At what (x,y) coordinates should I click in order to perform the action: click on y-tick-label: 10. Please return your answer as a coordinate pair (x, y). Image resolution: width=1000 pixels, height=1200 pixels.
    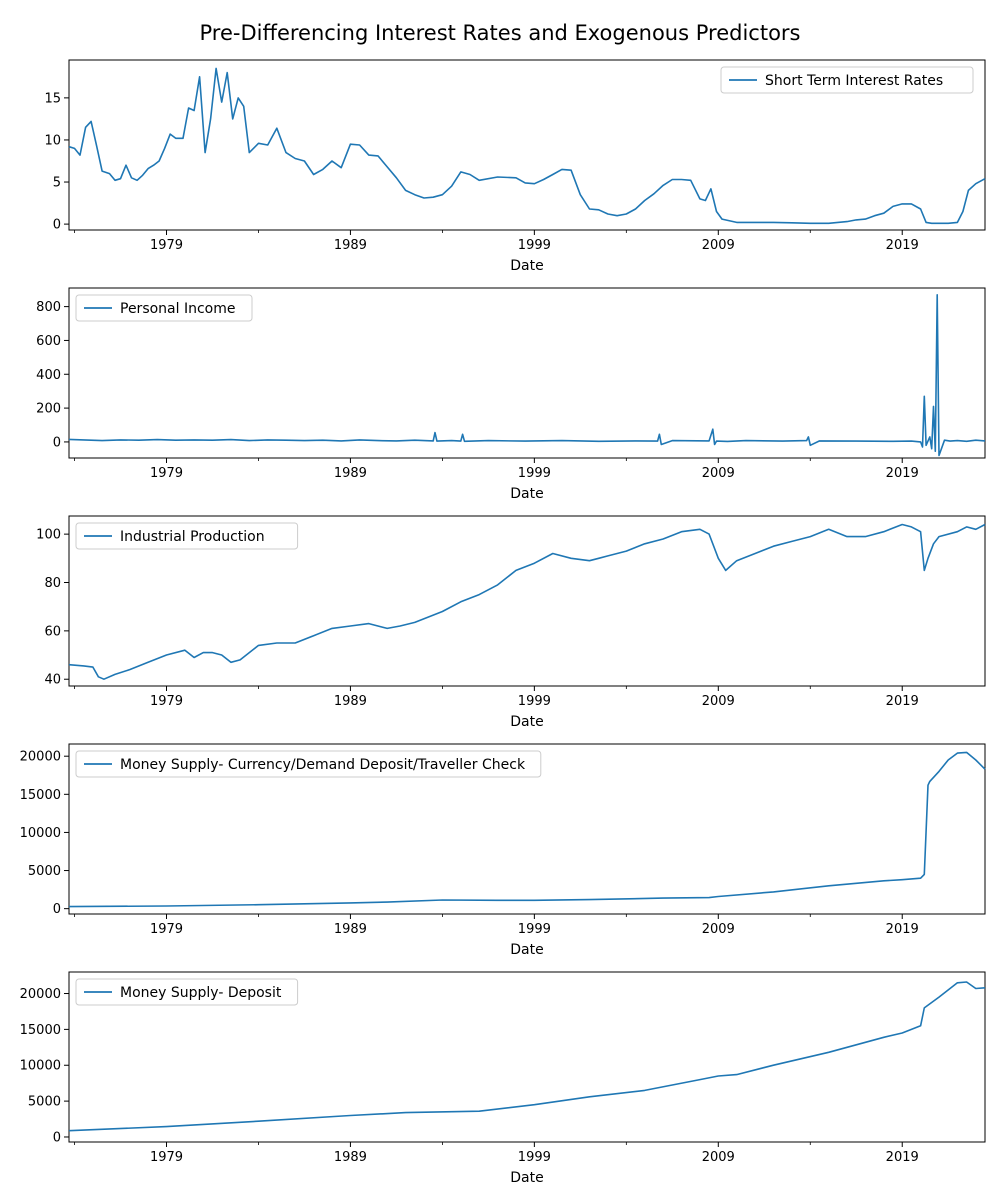
    Looking at the image, I should click on (52, 140).